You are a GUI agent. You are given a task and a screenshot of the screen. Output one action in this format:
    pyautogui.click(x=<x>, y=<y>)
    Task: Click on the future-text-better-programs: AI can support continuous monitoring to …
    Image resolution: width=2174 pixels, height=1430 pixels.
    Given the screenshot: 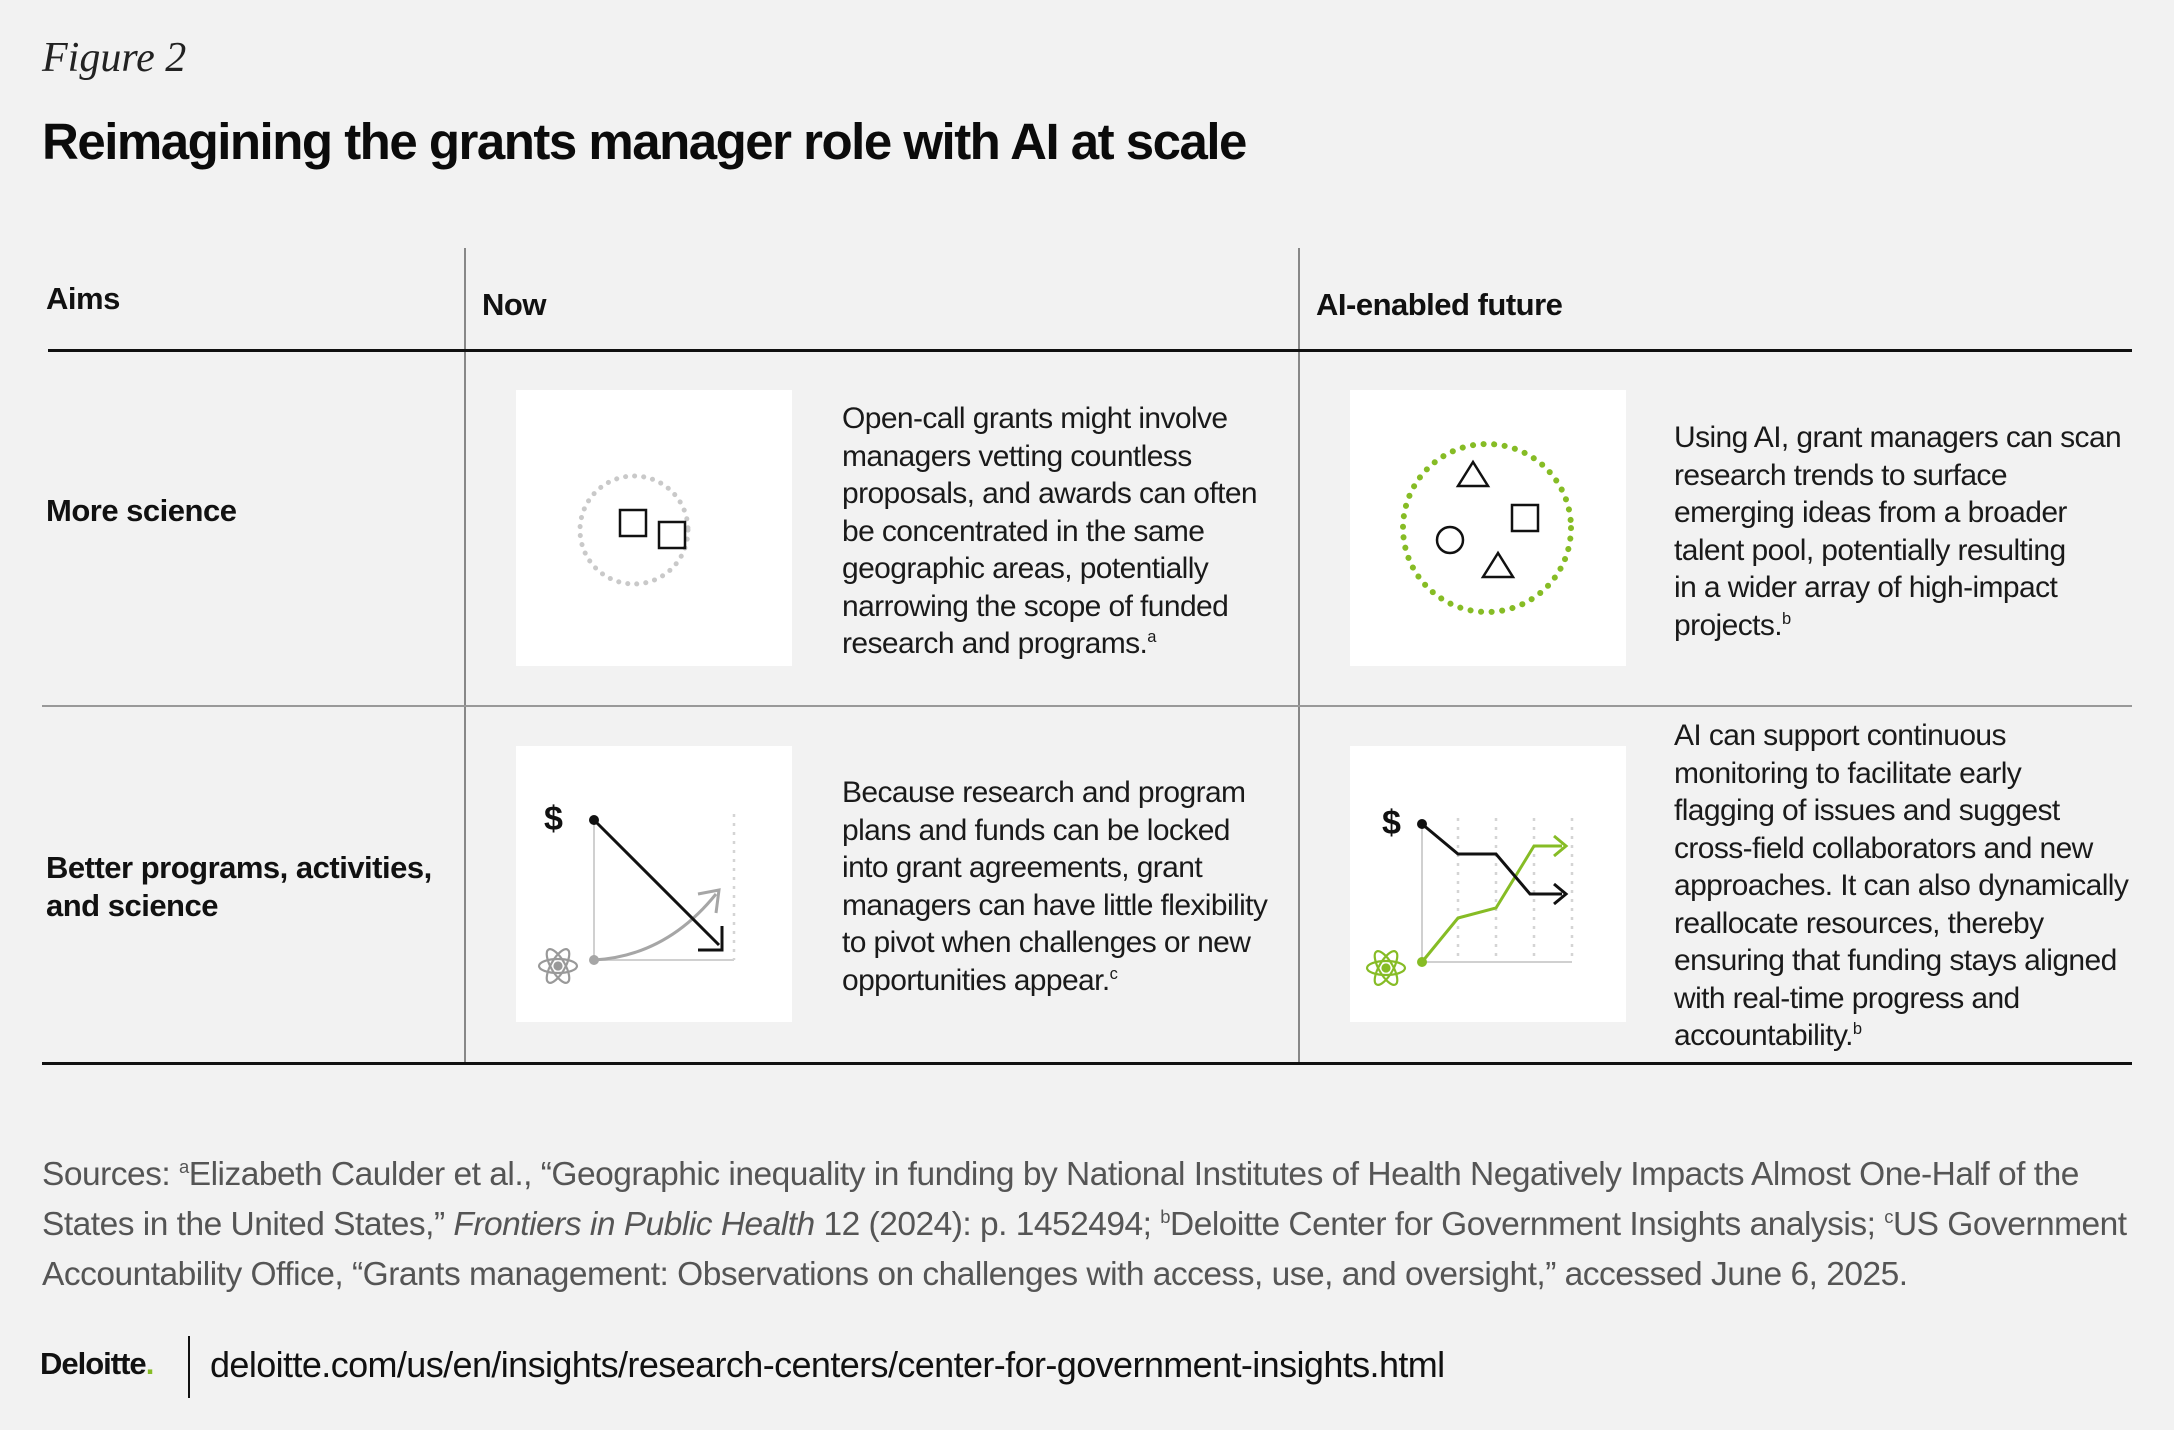 What is the action you would take?
    pyautogui.click(x=1901, y=885)
    